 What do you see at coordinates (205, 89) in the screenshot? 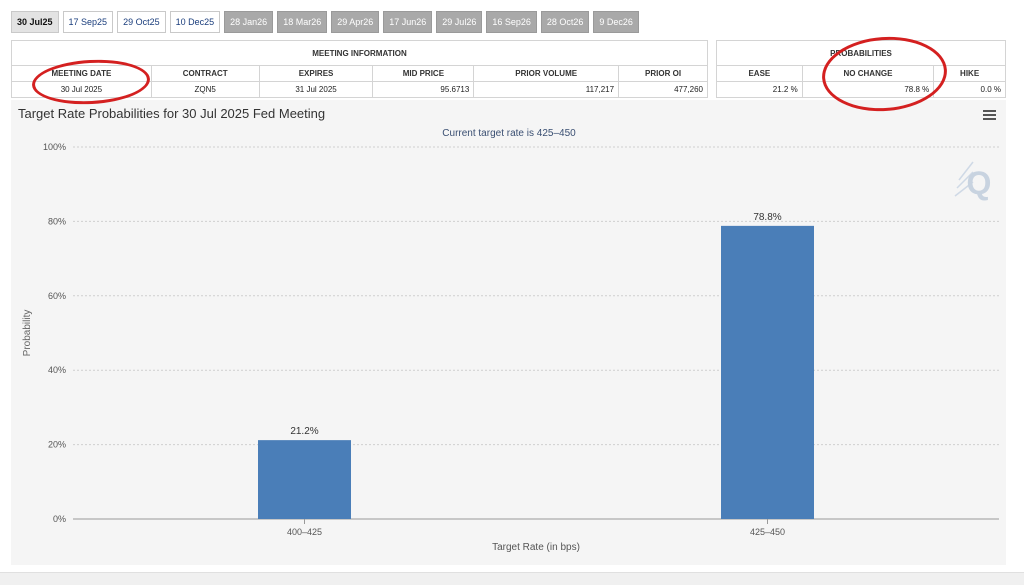
I see `contract-value: ZQN5` at bounding box center [205, 89].